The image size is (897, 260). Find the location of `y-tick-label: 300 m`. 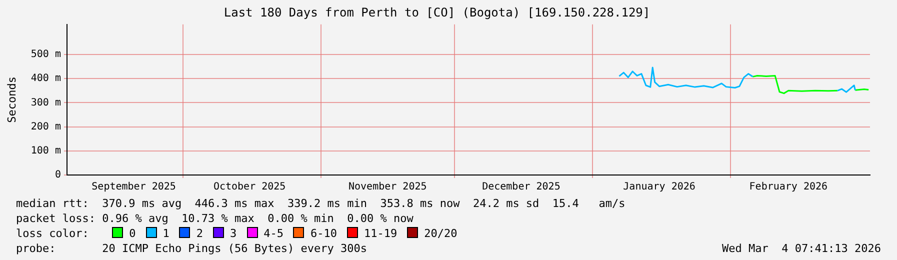

y-tick-label: 300 m is located at coordinates (45, 102).